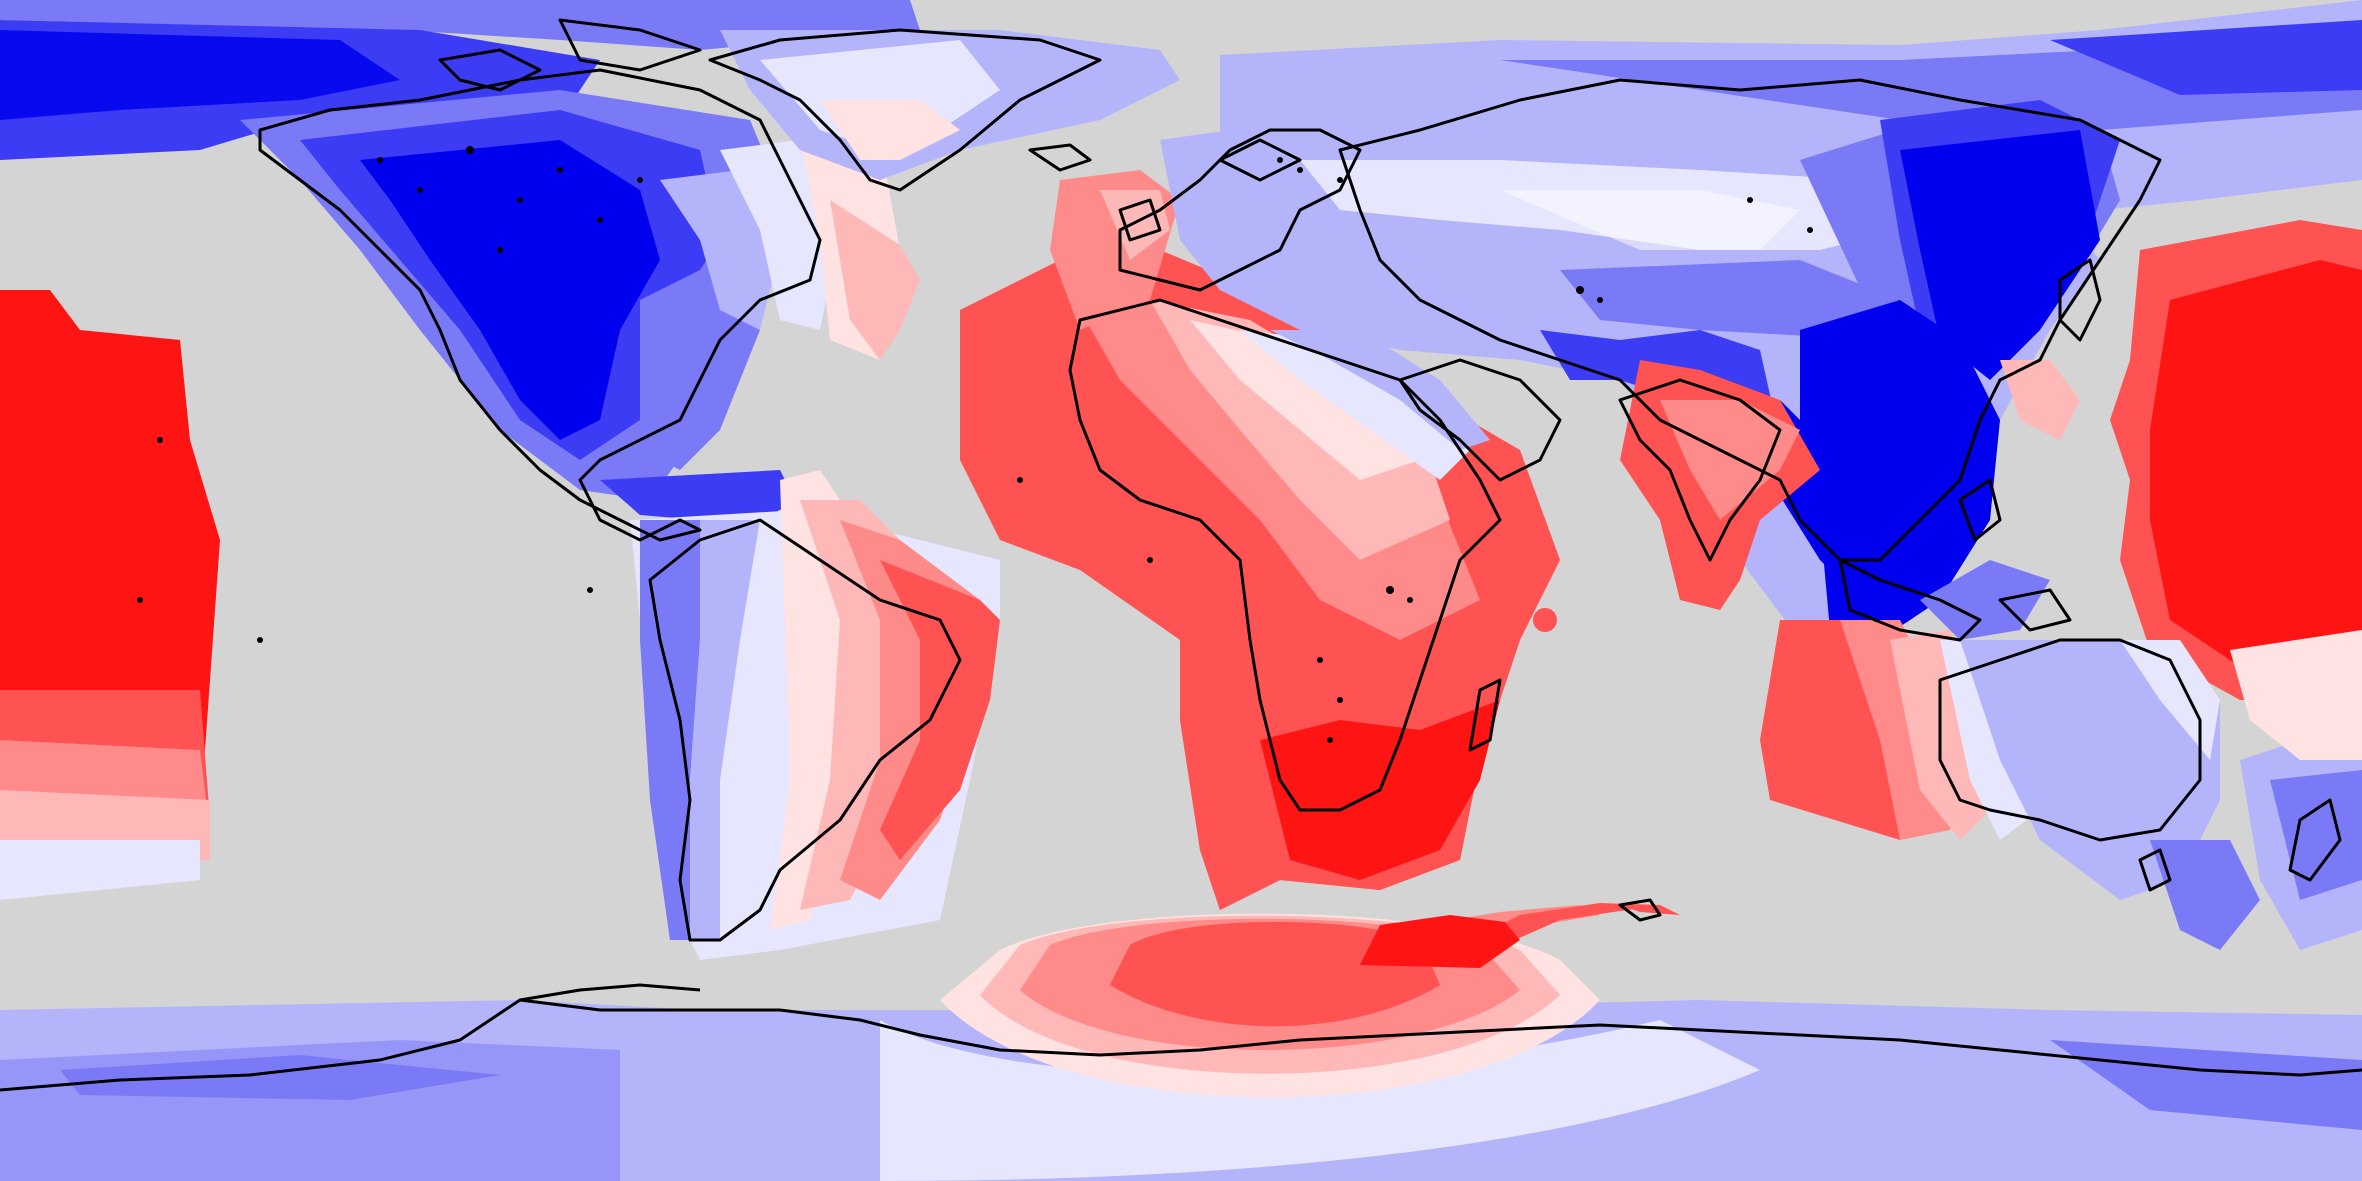 This screenshot has height=1181, width=2362. I want to click on south-america-anomaly, so click(815, 715).